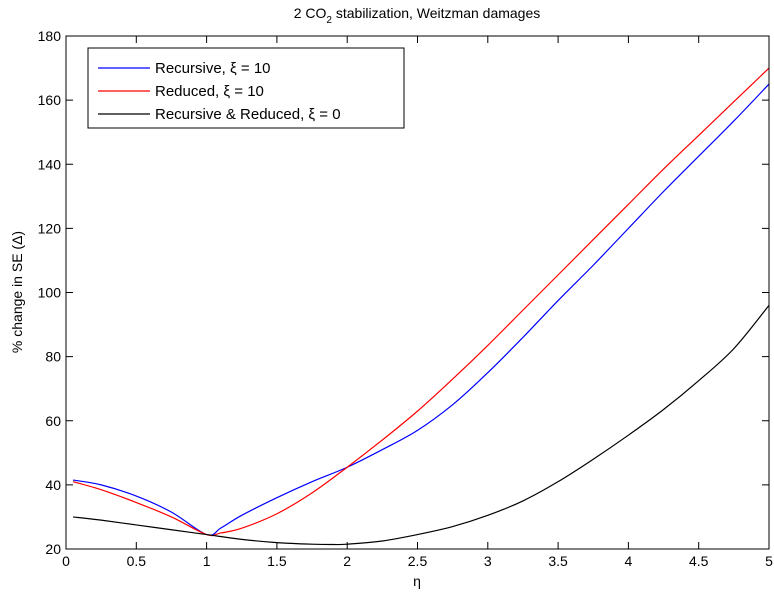 The image size is (774, 597). I want to click on x-tick-label: 4.5, so click(699, 561).